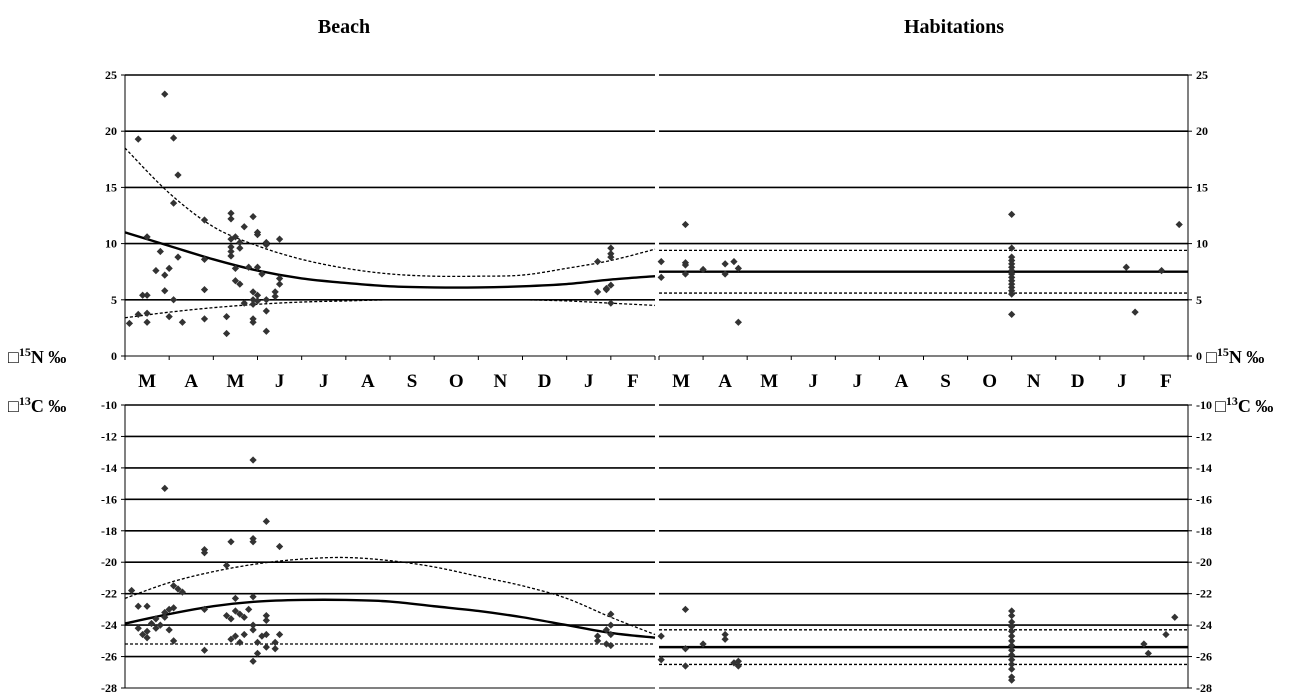  Describe the element at coordinates (1256, 406) in the screenshot. I see `y-label-c-right-rest: C ‰` at that location.